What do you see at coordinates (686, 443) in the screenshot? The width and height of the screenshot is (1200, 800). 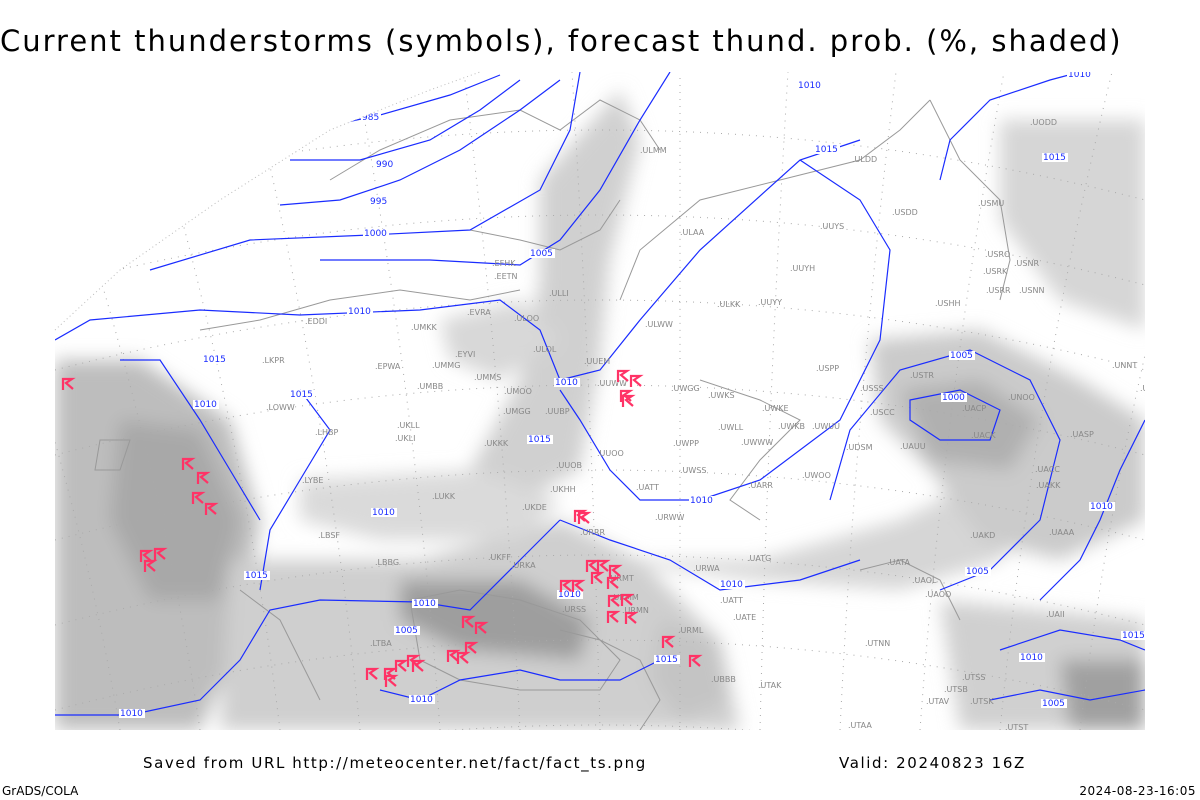 I see `station-label: .UWPP` at bounding box center [686, 443].